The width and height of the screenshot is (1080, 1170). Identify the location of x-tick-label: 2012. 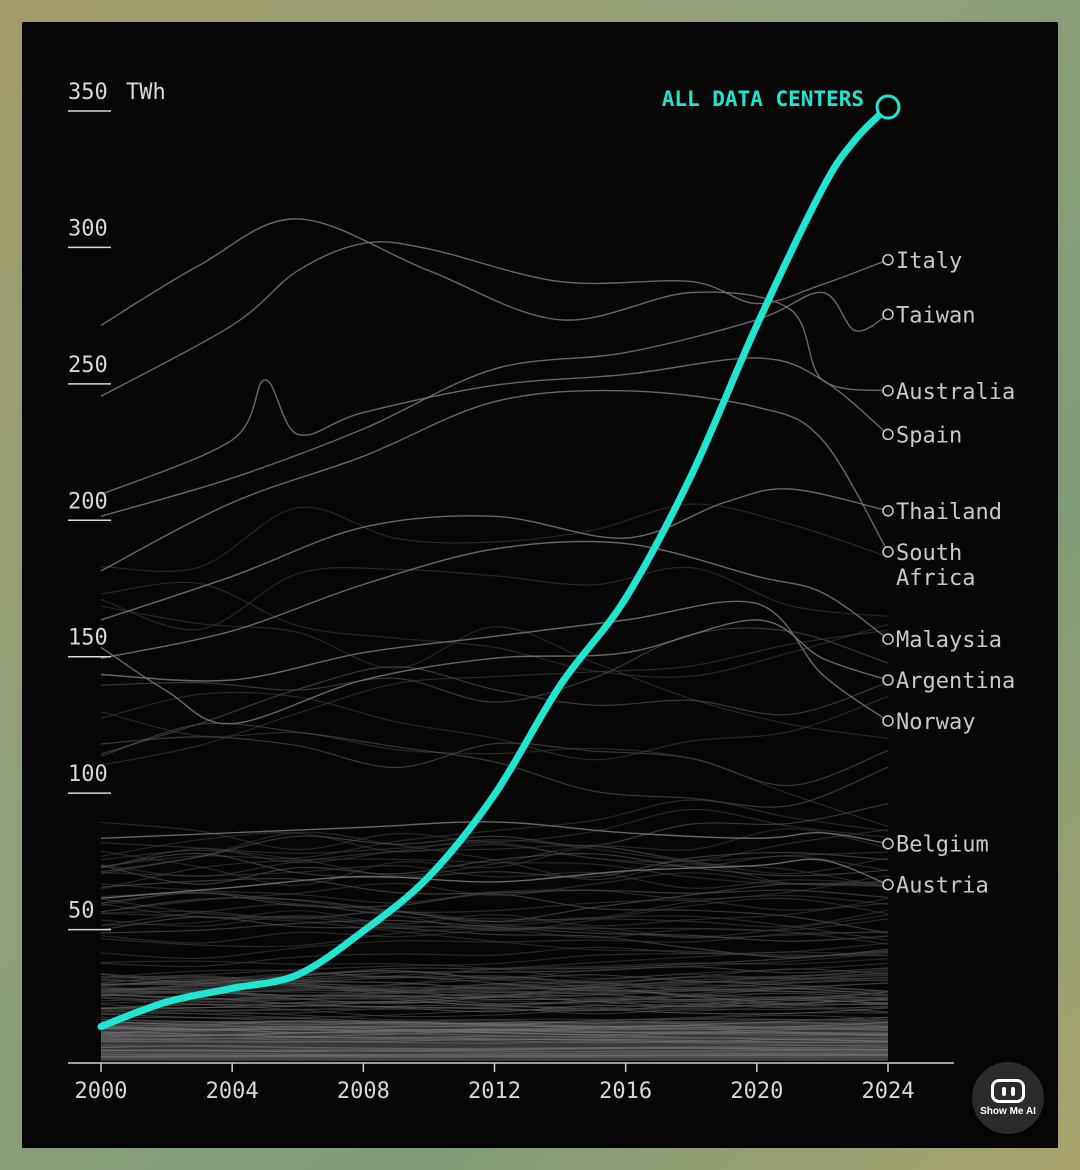
(494, 1091).